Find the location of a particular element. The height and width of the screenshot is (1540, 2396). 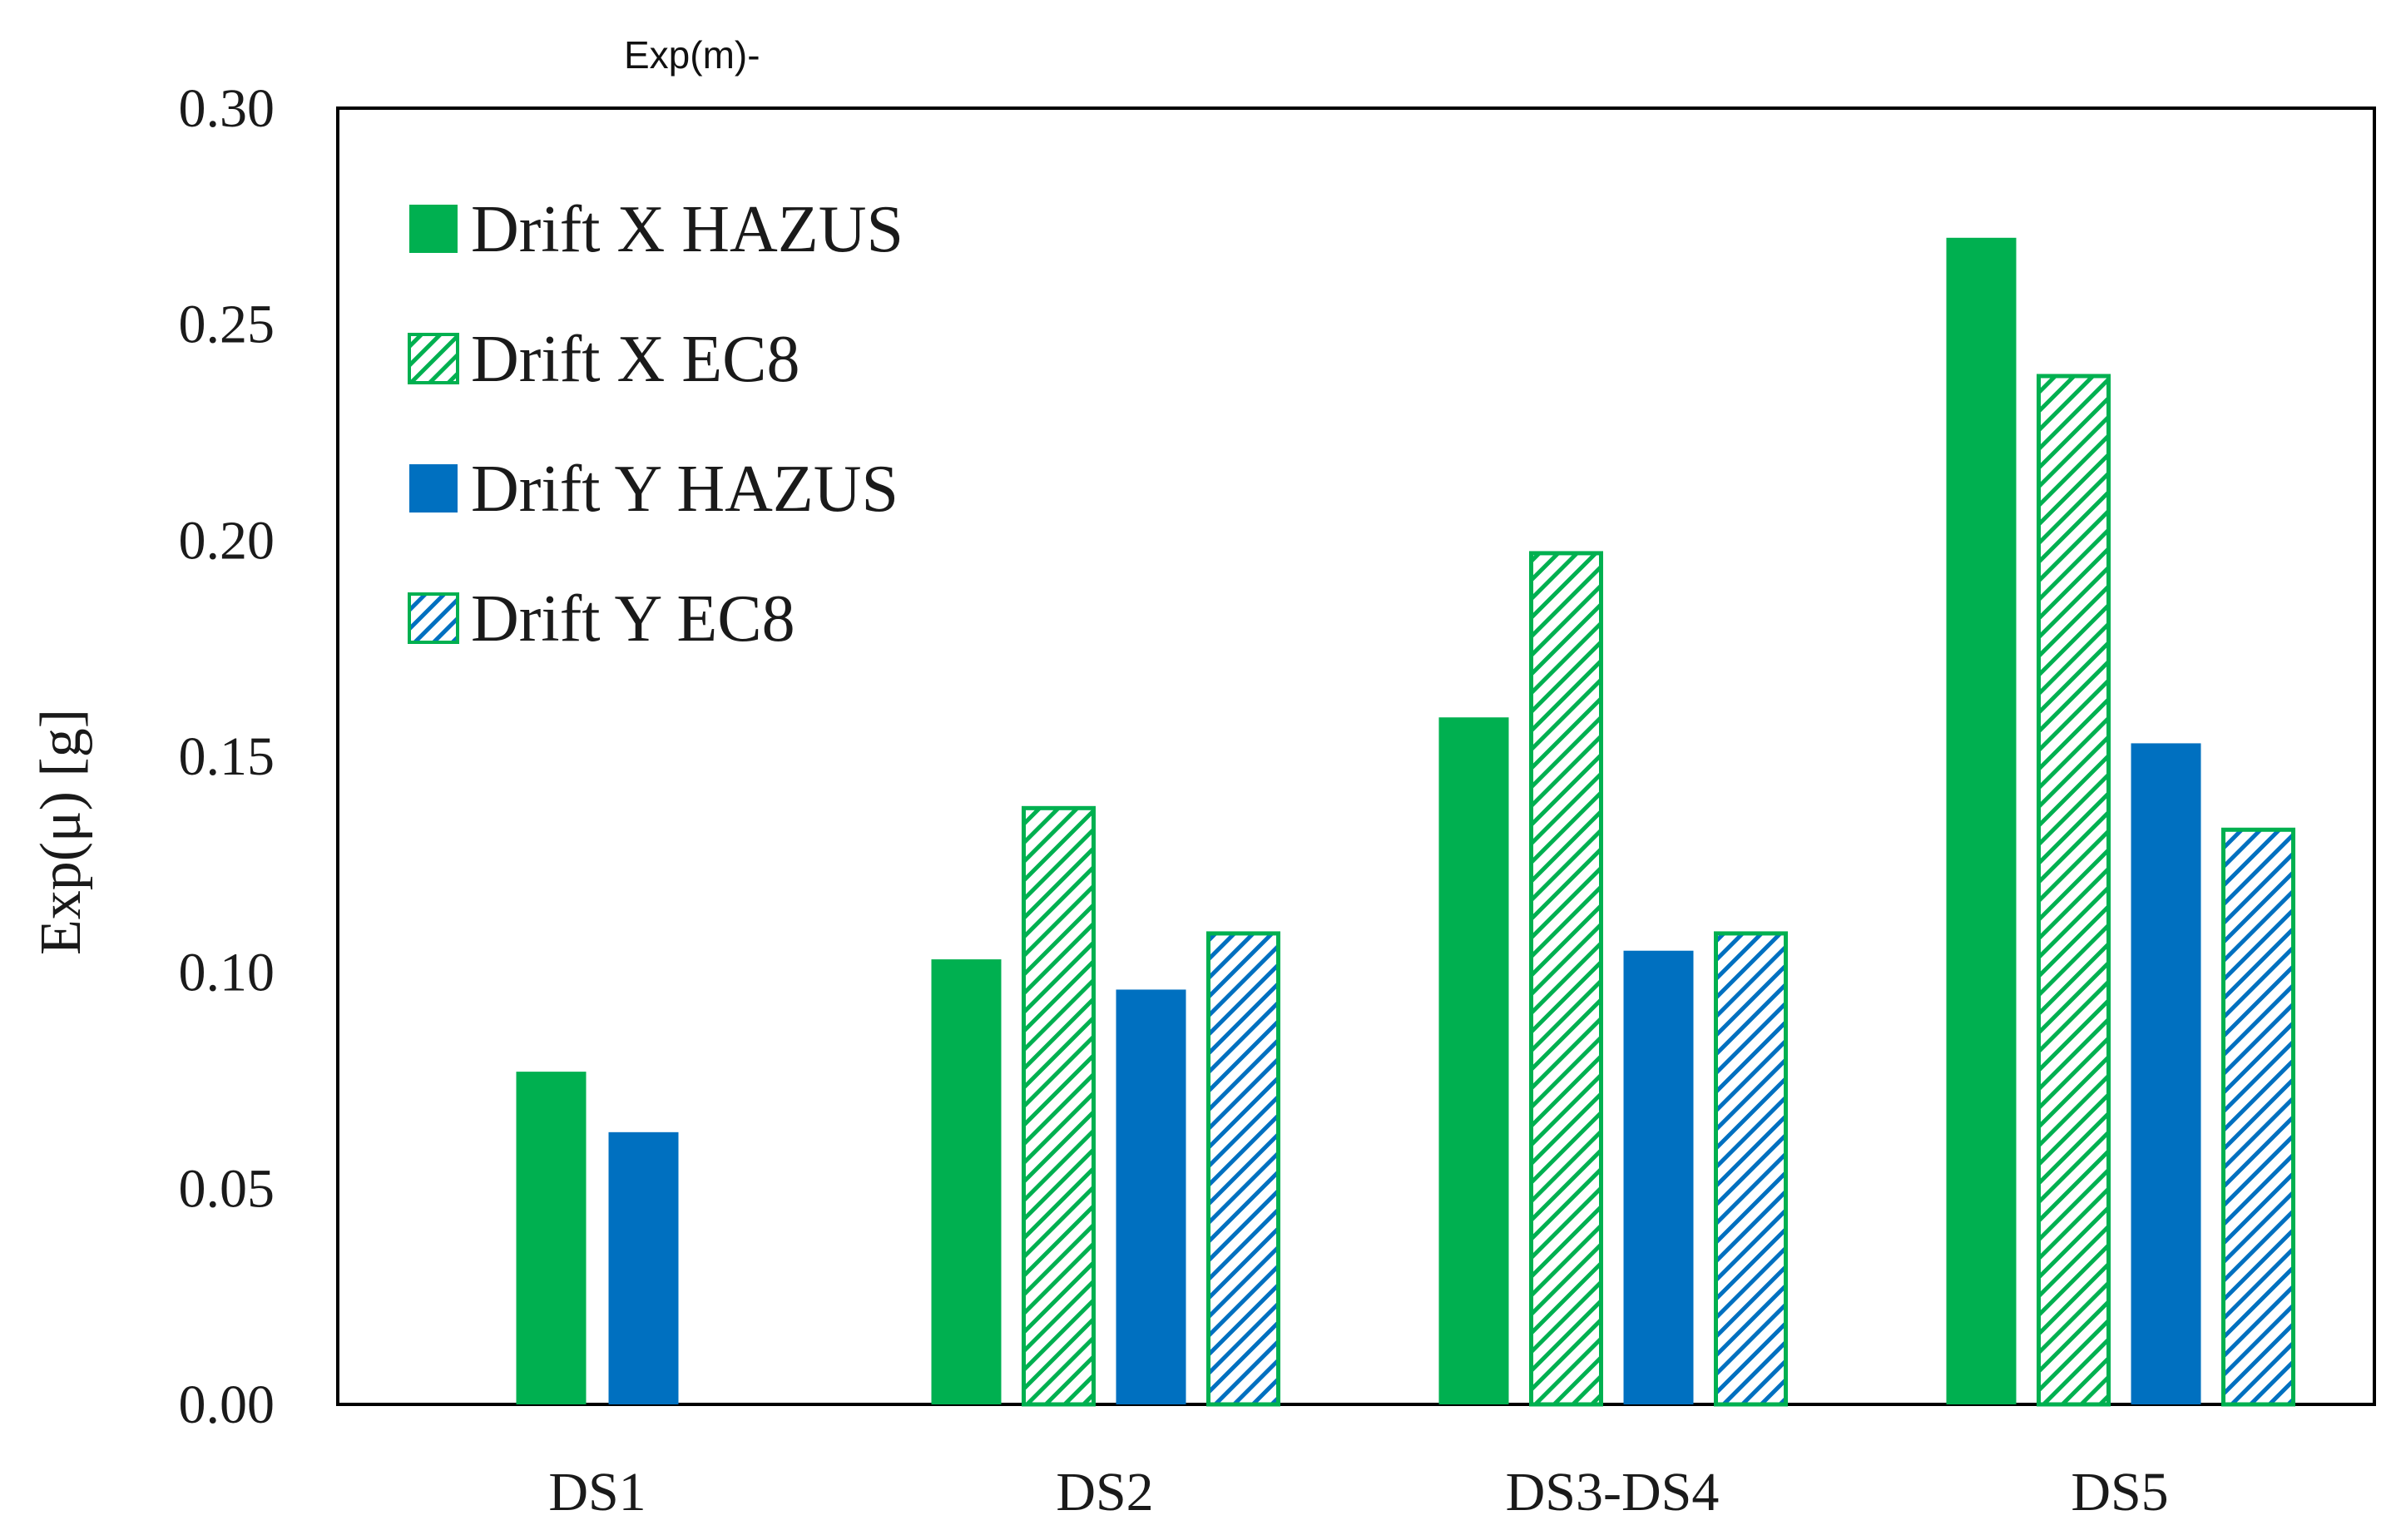

y-tick-label: 0.20 is located at coordinates (227, 540).